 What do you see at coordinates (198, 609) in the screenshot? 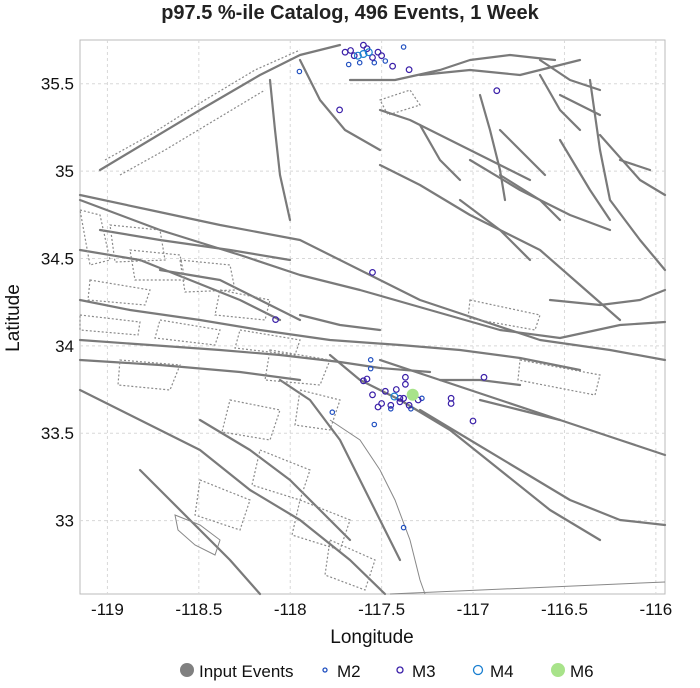
I see `x-tick-label: -118.5` at bounding box center [198, 609].